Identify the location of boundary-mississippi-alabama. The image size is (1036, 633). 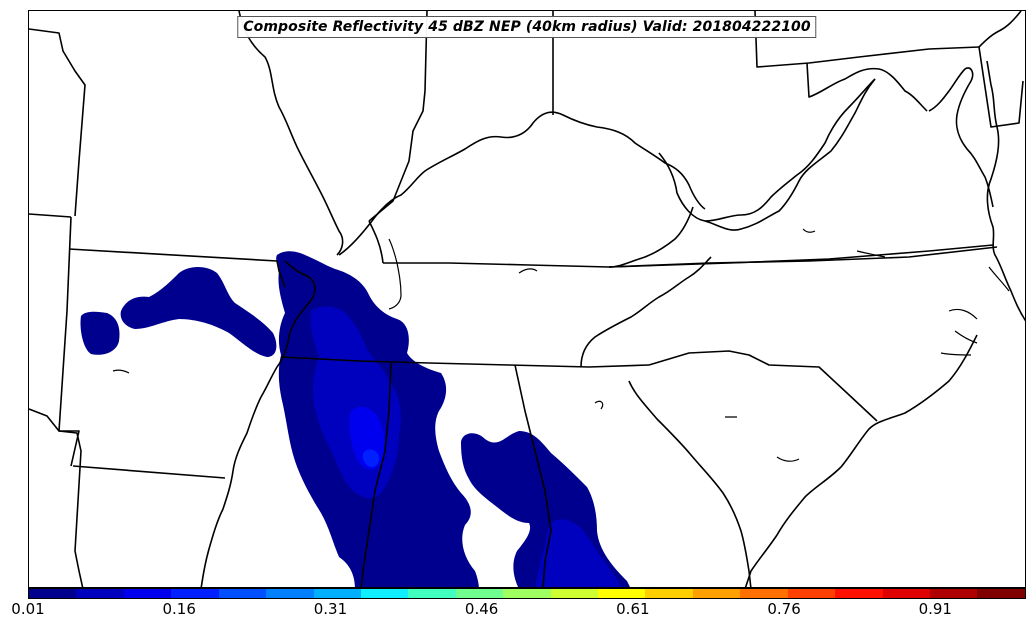
(376, 474).